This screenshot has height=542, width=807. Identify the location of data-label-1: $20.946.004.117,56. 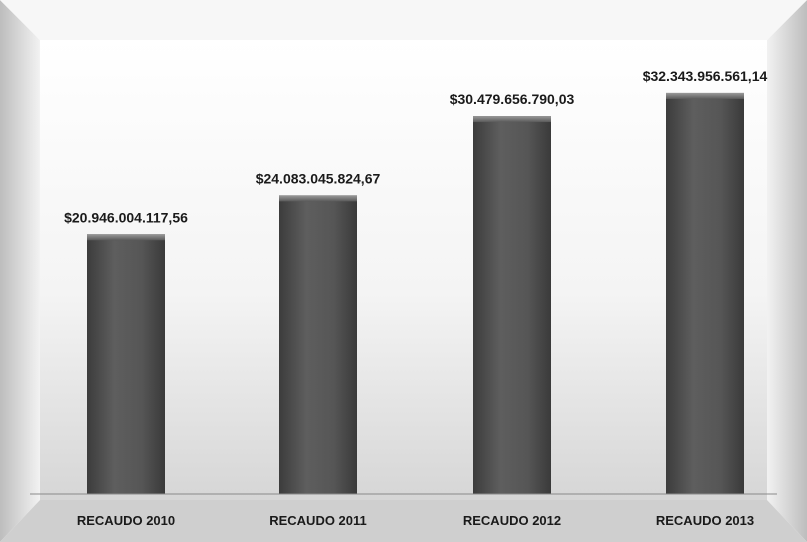
(126, 217).